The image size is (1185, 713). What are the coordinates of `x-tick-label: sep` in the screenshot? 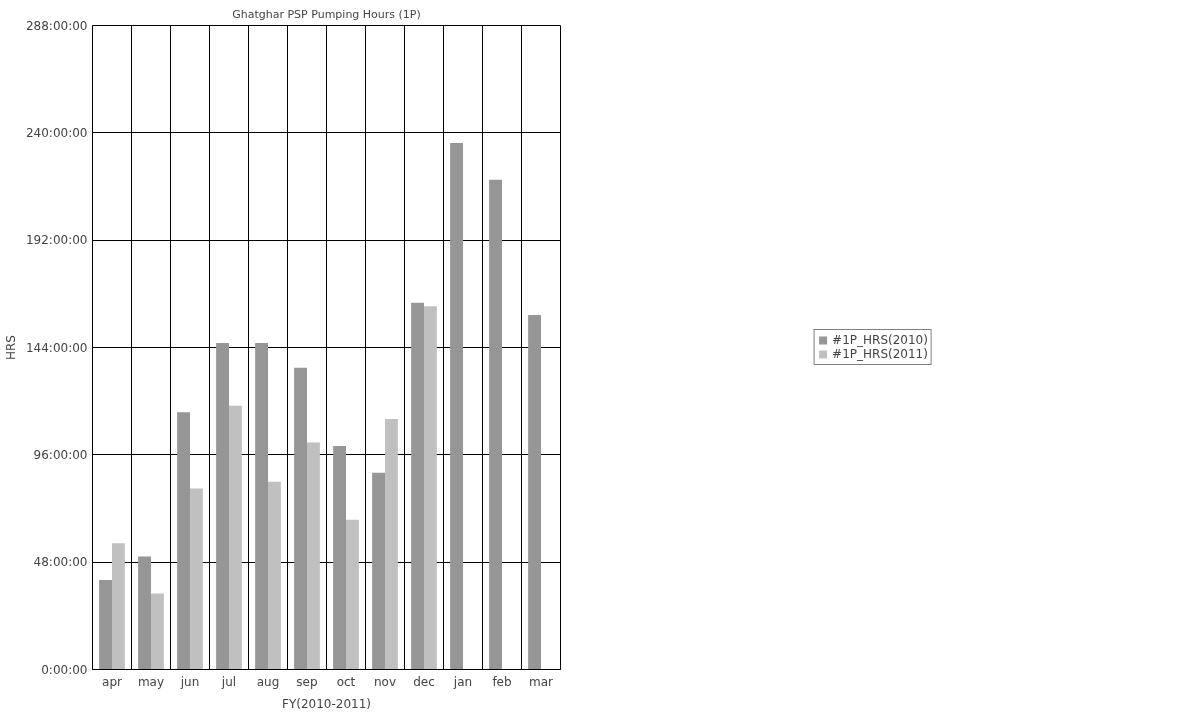 It's located at (307, 681).